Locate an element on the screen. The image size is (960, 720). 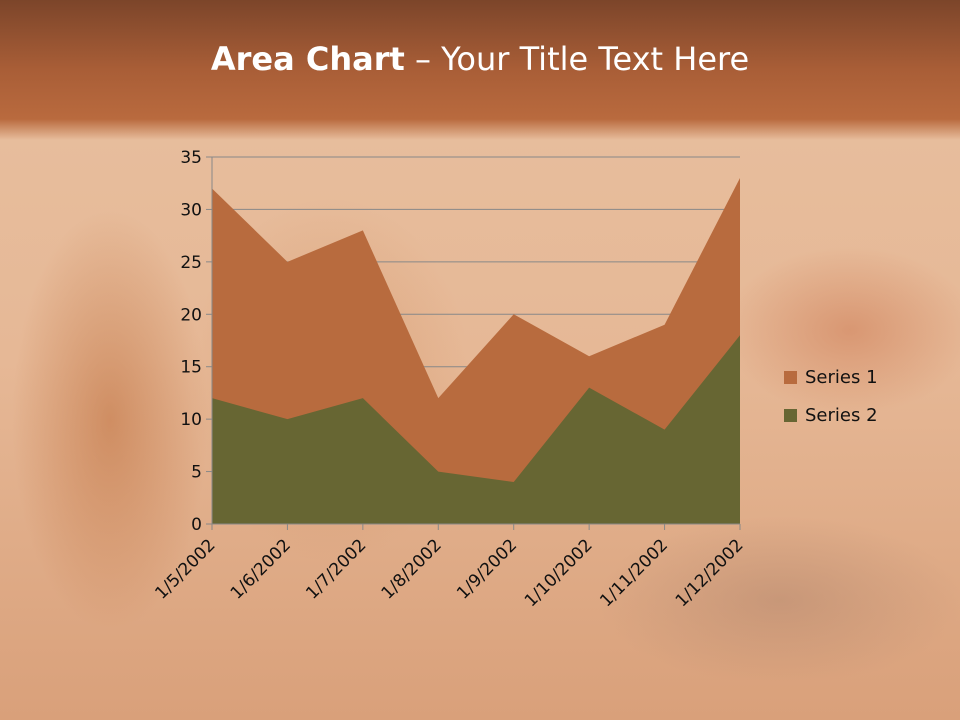
y-tick-label: 10 is located at coordinates (191, 420).